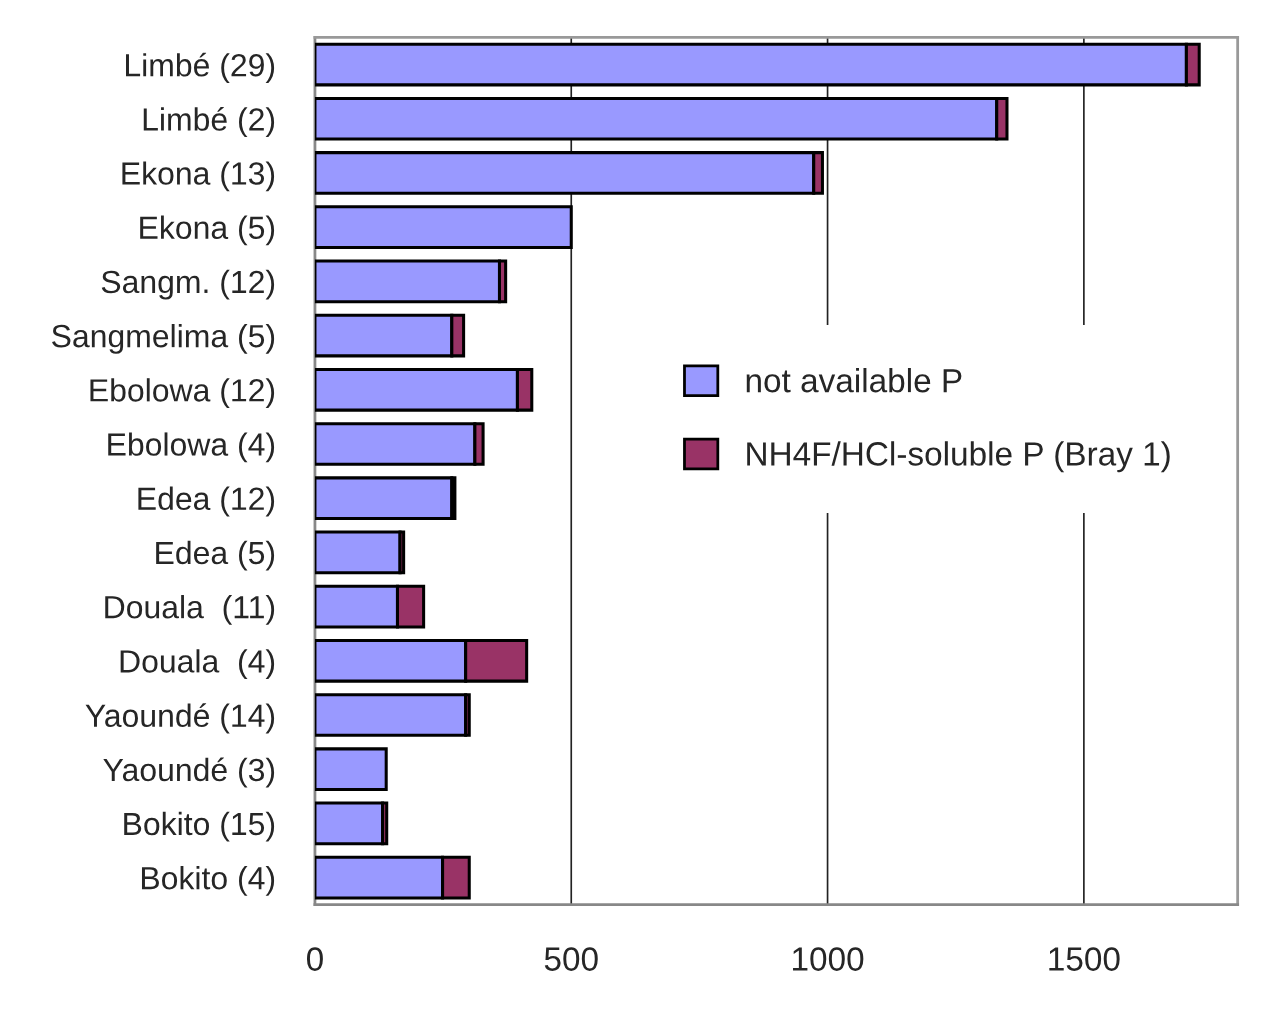  What do you see at coordinates (209, 122) in the screenshot?
I see `y-tick-label: Limbé (2)` at bounding box center [209, 122].